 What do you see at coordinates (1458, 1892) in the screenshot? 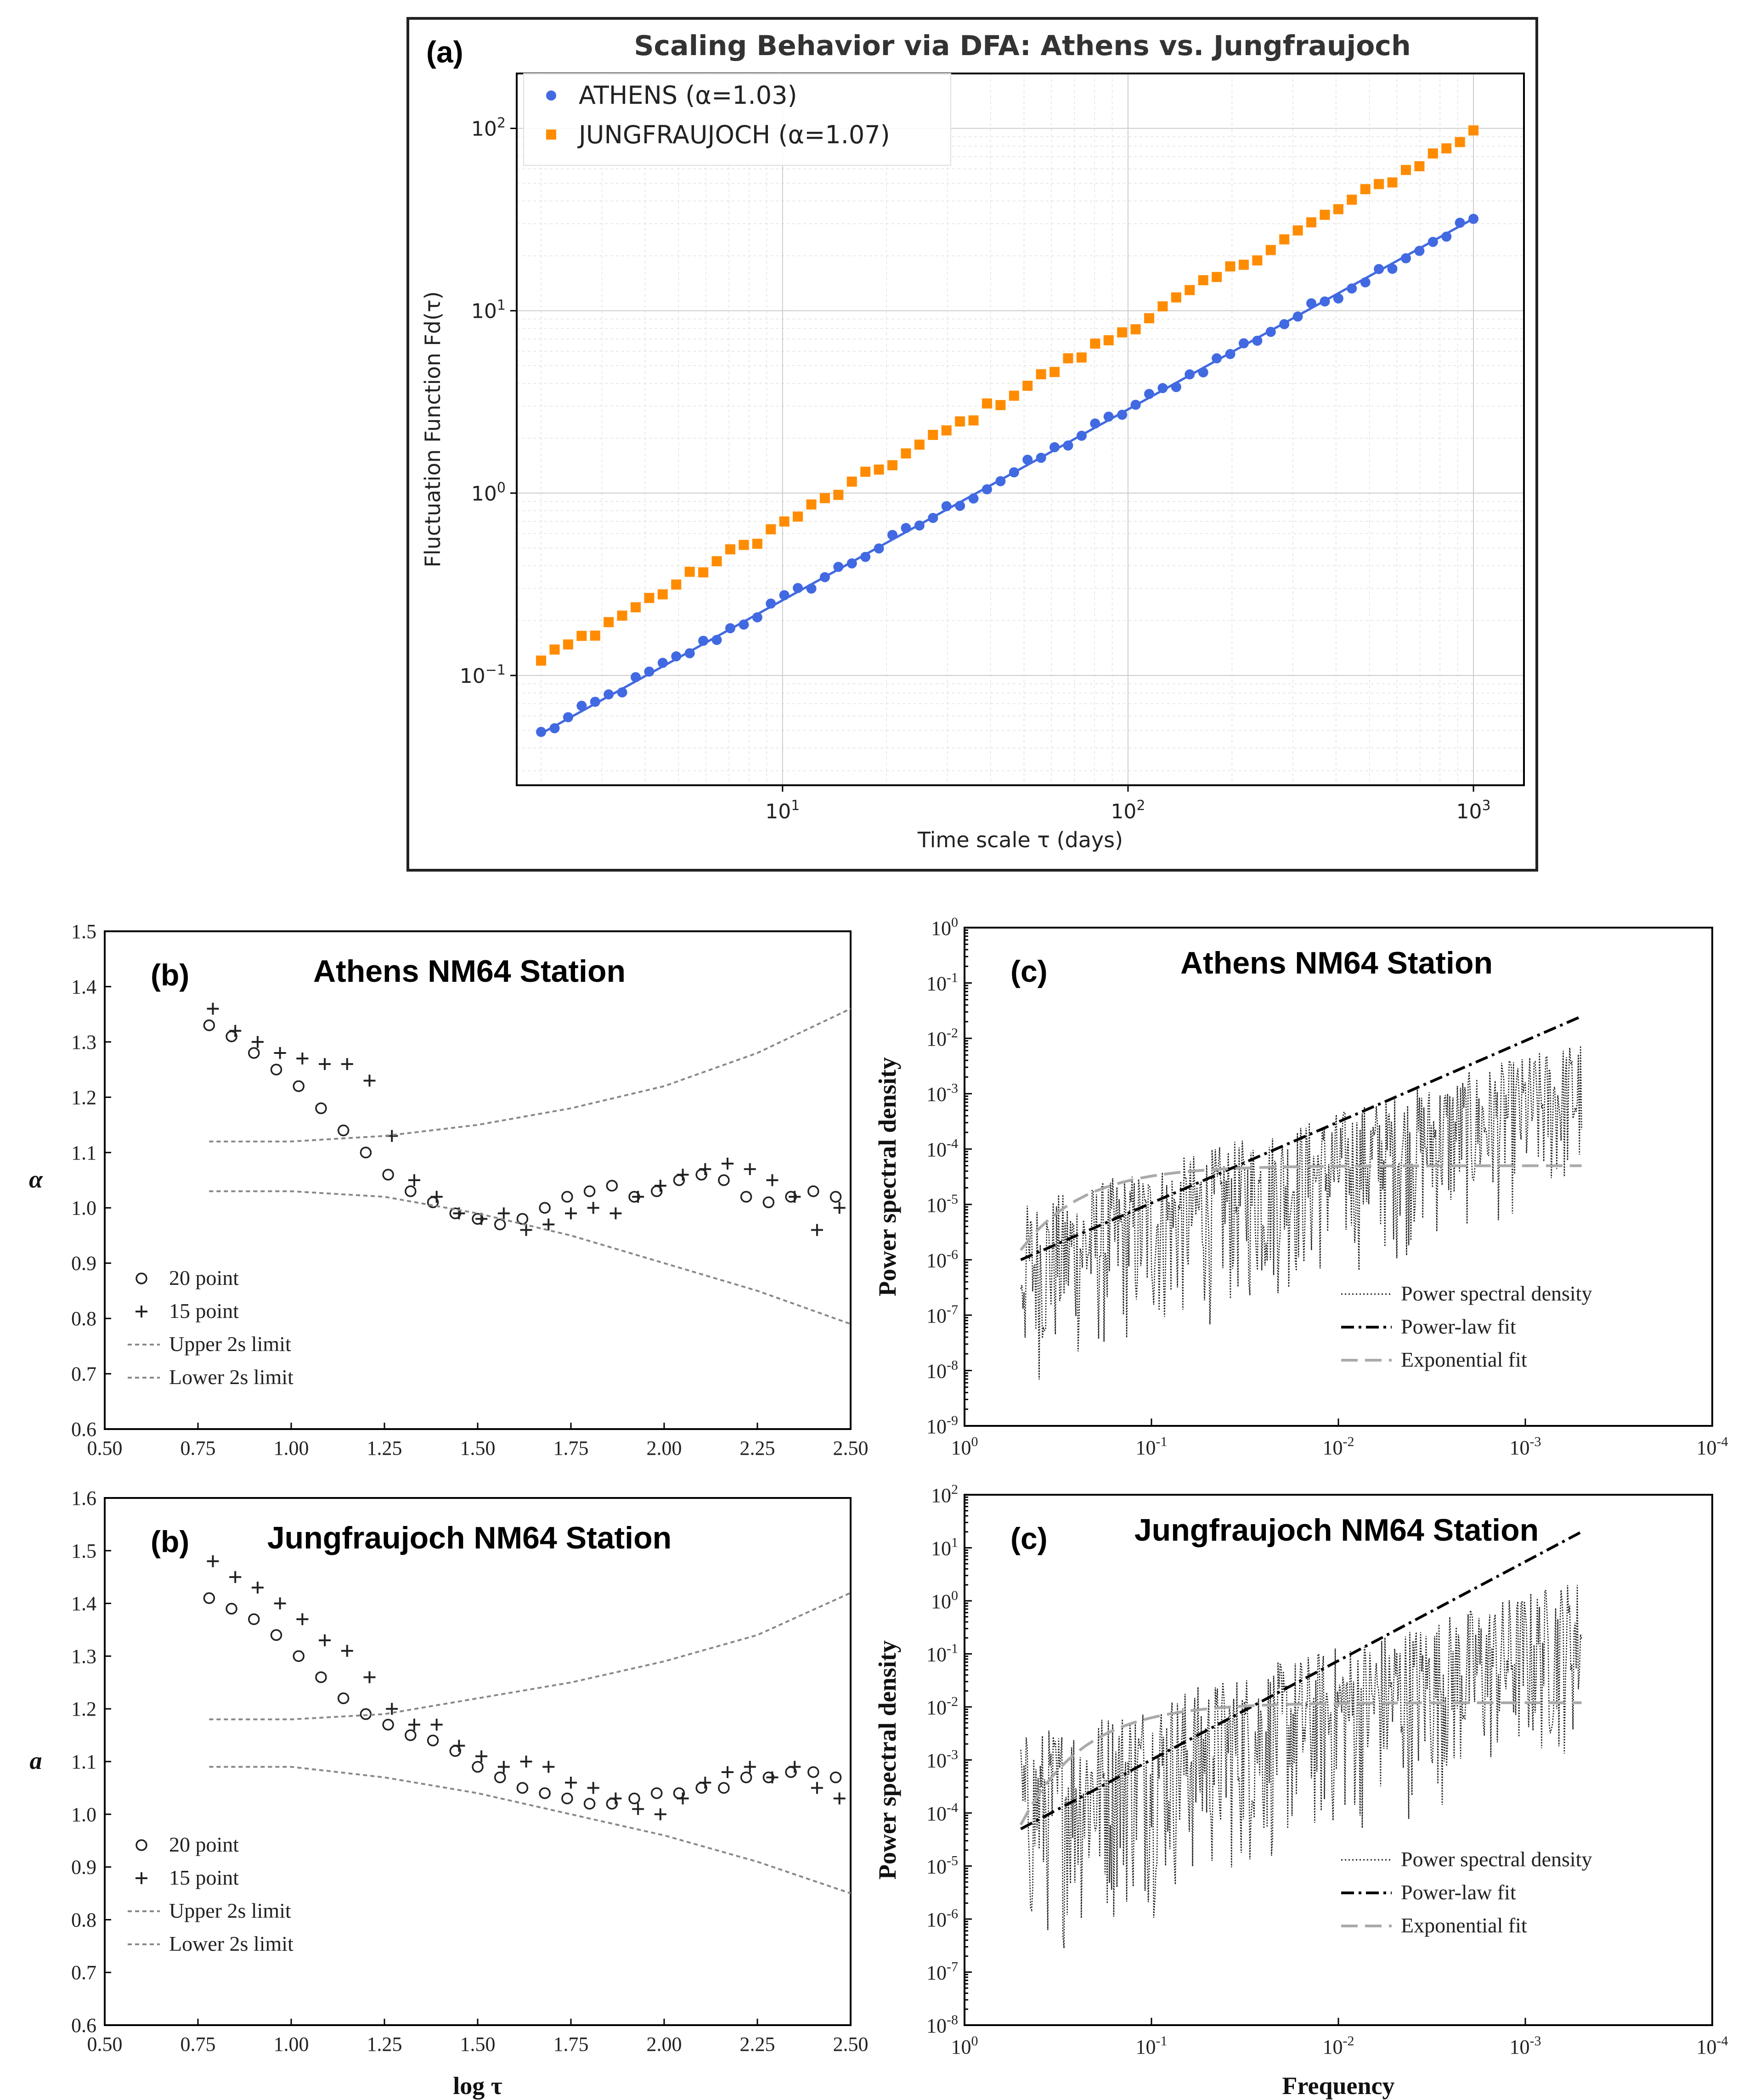
I see `legend-label-power-law: Power-law fit` at bounding box center [1458, 1892].